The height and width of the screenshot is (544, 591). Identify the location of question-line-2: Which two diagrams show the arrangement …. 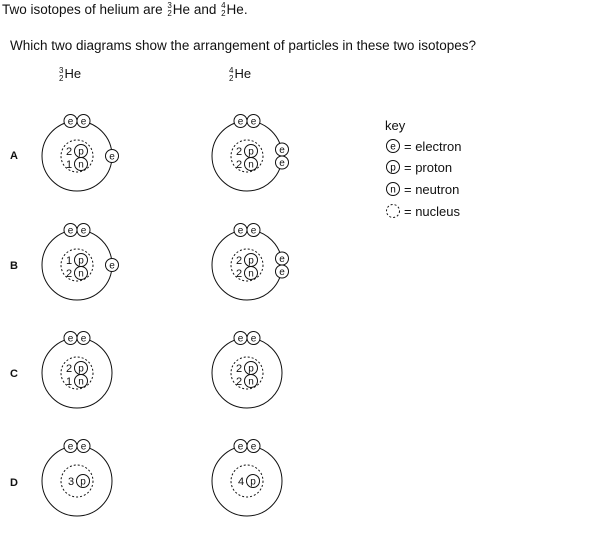
(243, 45).